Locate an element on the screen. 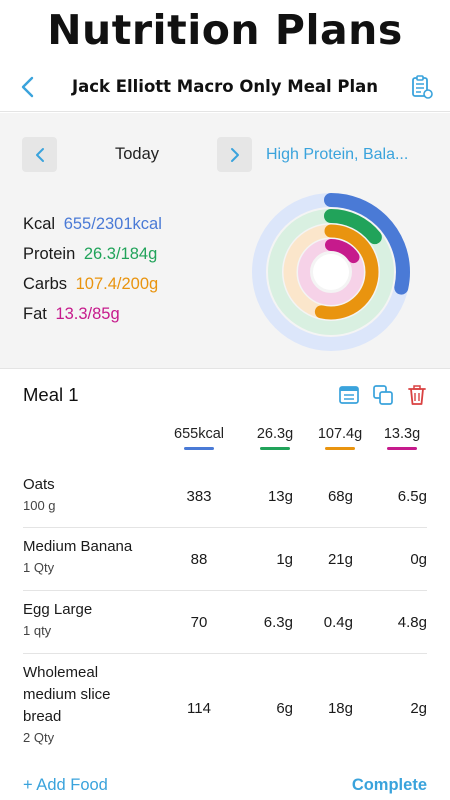 The height and width of the screenshot is (800, 450). macro-rings-chart is located at coordinates (331, 272).